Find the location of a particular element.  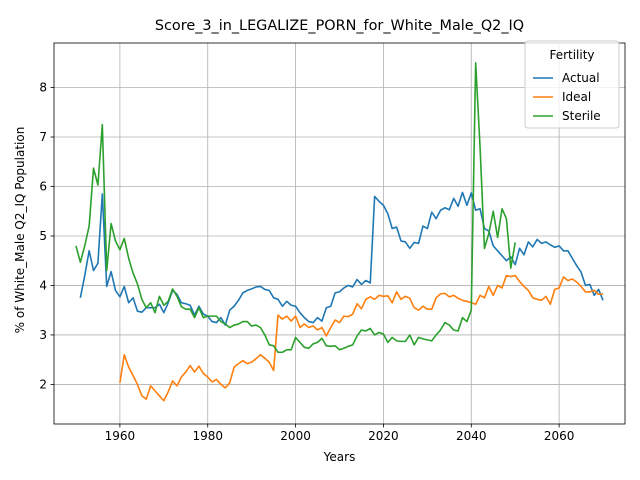

y-axis-label: % of White_Male Q2_IQ Population is located at coordinates (20, 230).